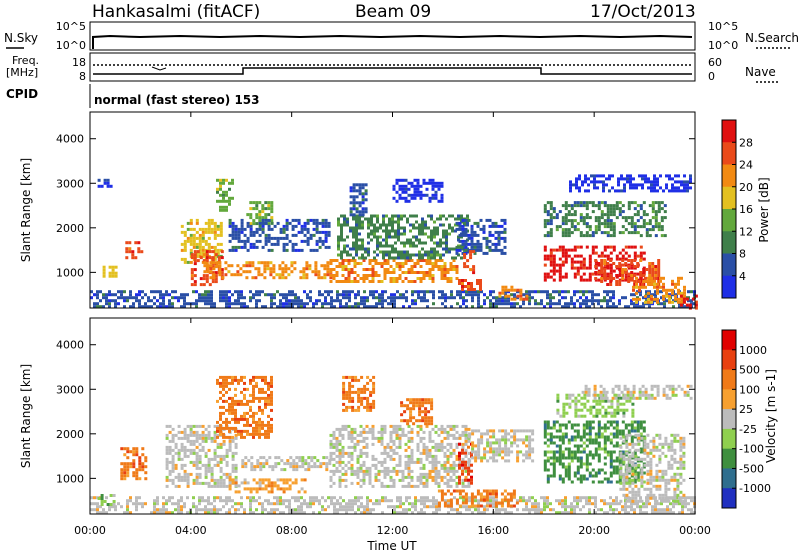 This screenshot has height=554, width=800. I want to click on power-colorbar-swatch, so click(729, 153).